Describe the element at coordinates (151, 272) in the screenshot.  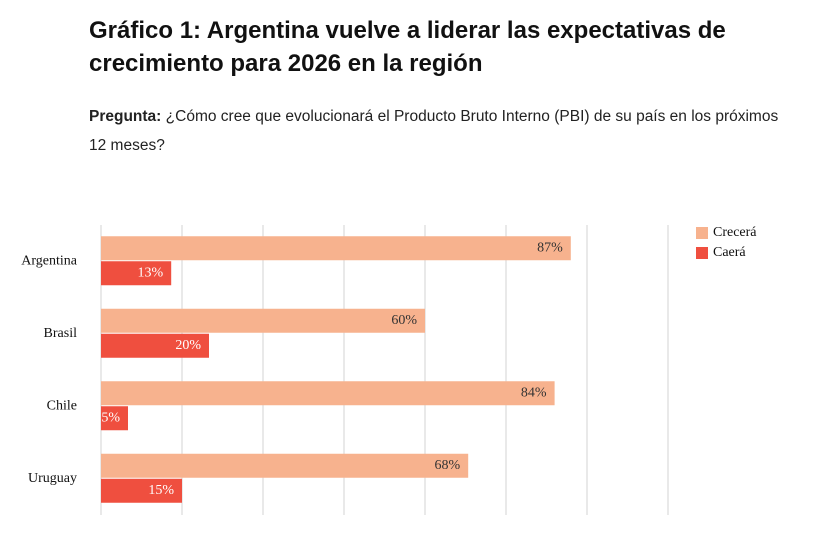
I see `value-label: 13%` at that location.